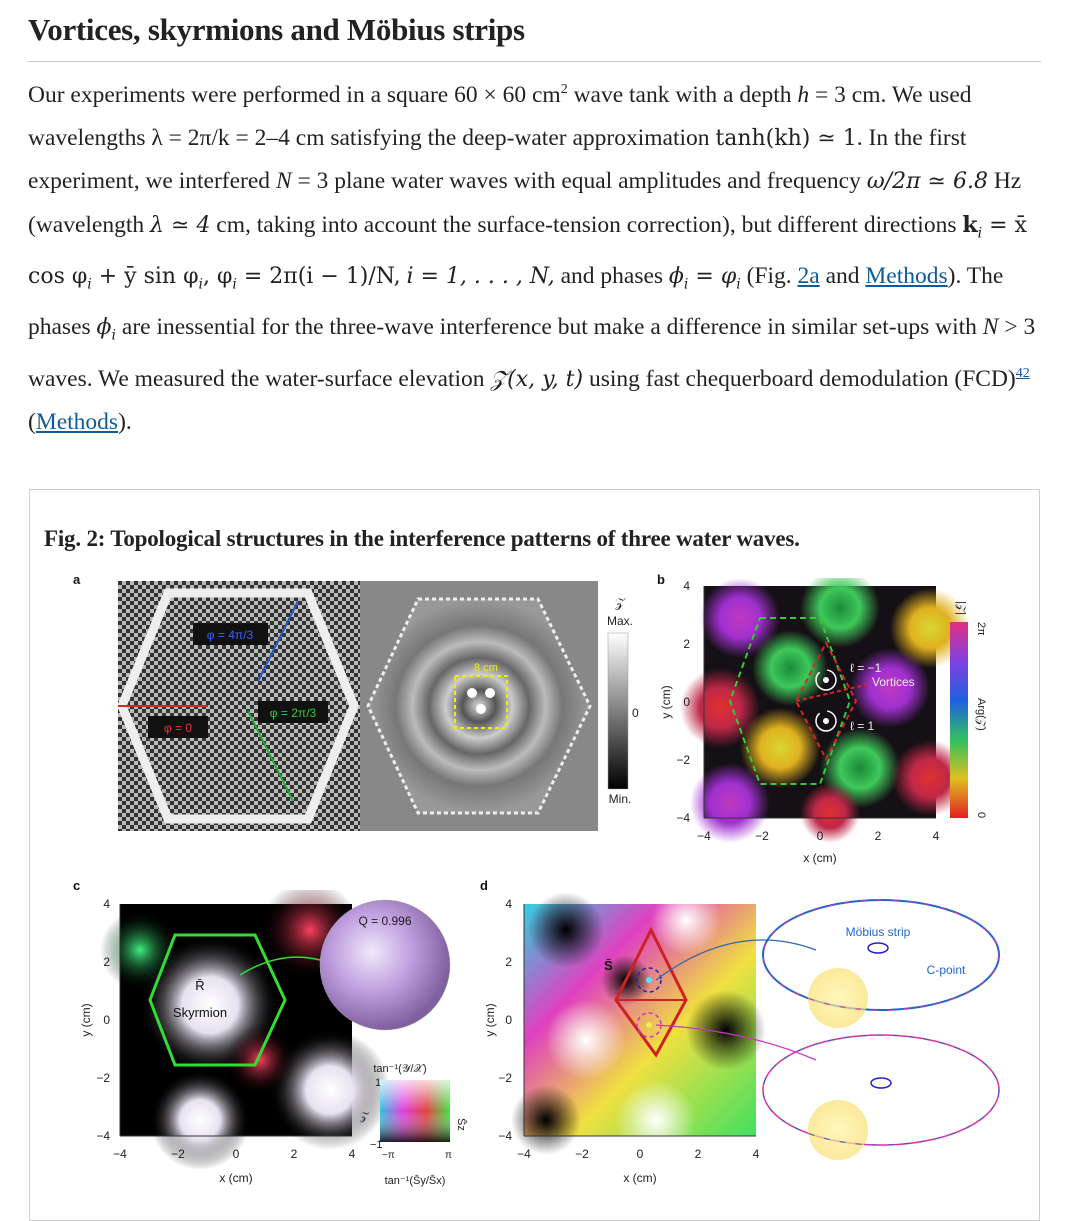 Image resolution: width=1071 pixels, height=1221 pixels. What do you see at coordinates (981, 629) in the screenshot?
I see `cb-2pi: 2π` at bounding box center [981, 629].